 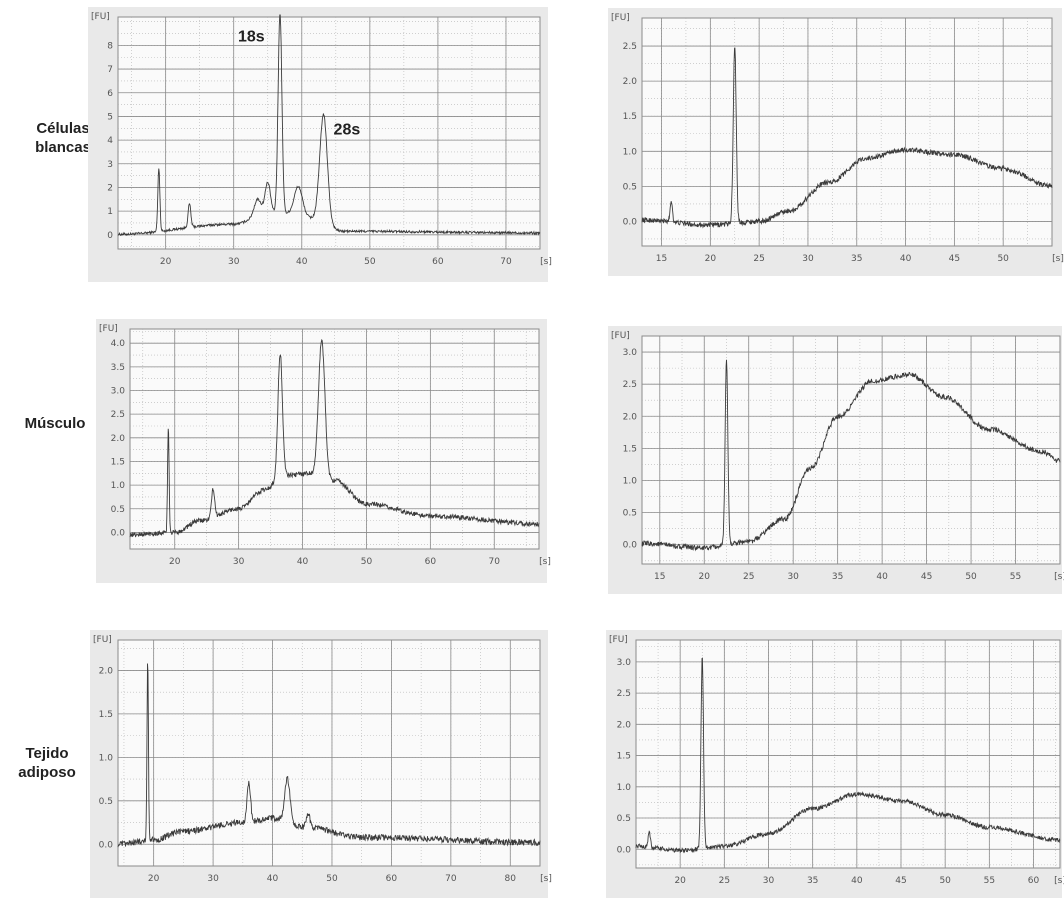 What do you see at coordinates (321, 764) in the screenshot?
I see `chart-panel-tejido-adiposo-left: 20 30 40 50 60 70 80 0.0 0.5 1.0 1.5 2.0 [FU] [s]` at bounding box center [321, 764].